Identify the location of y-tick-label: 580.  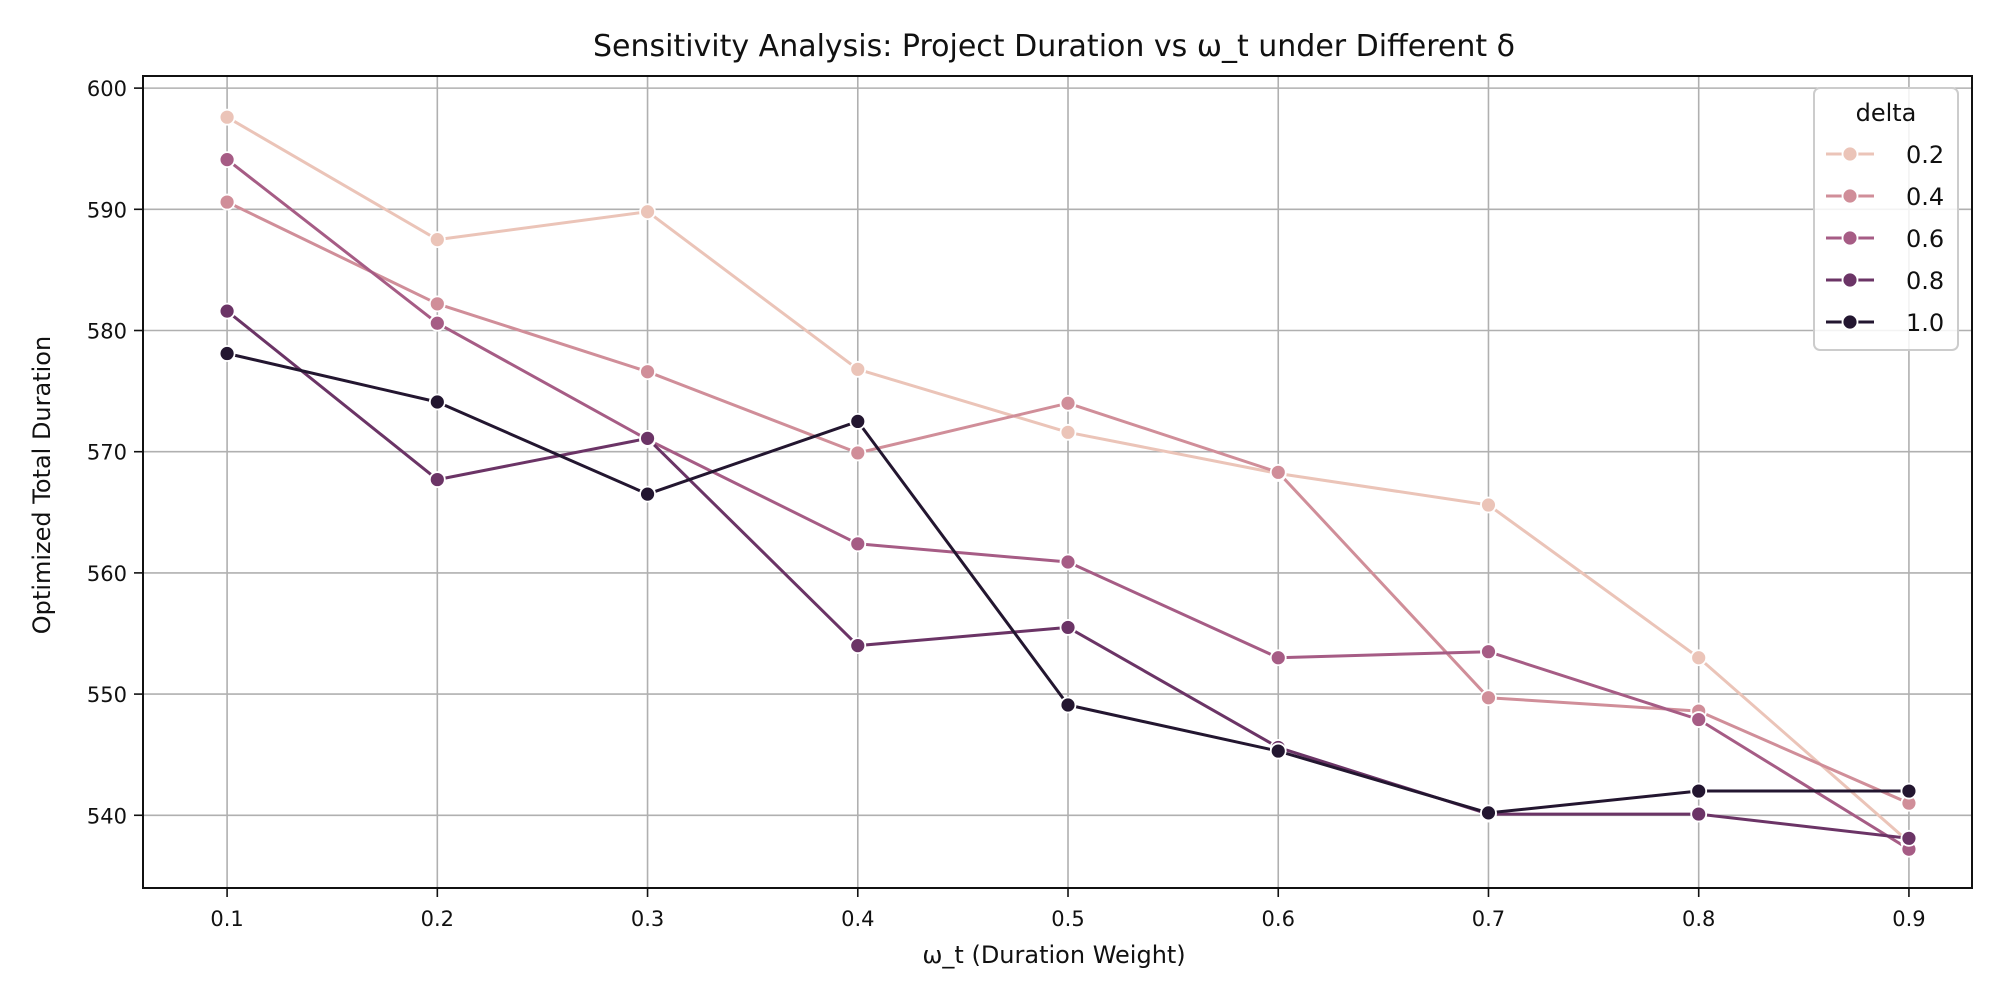
(107, 332).